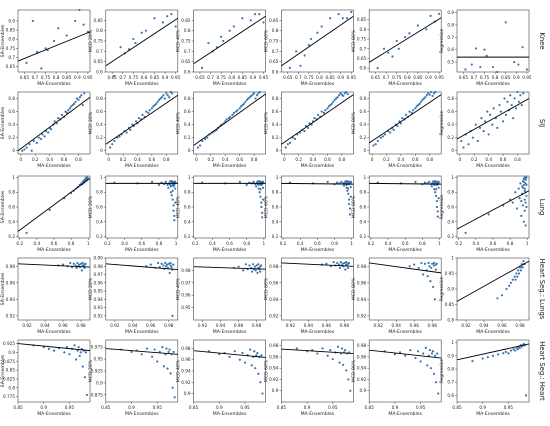  What do you see at coordinates (3, 288) in the screenshot?
I see `y-axis-label: SA-Ensembles` at bounding box center [3, 288].